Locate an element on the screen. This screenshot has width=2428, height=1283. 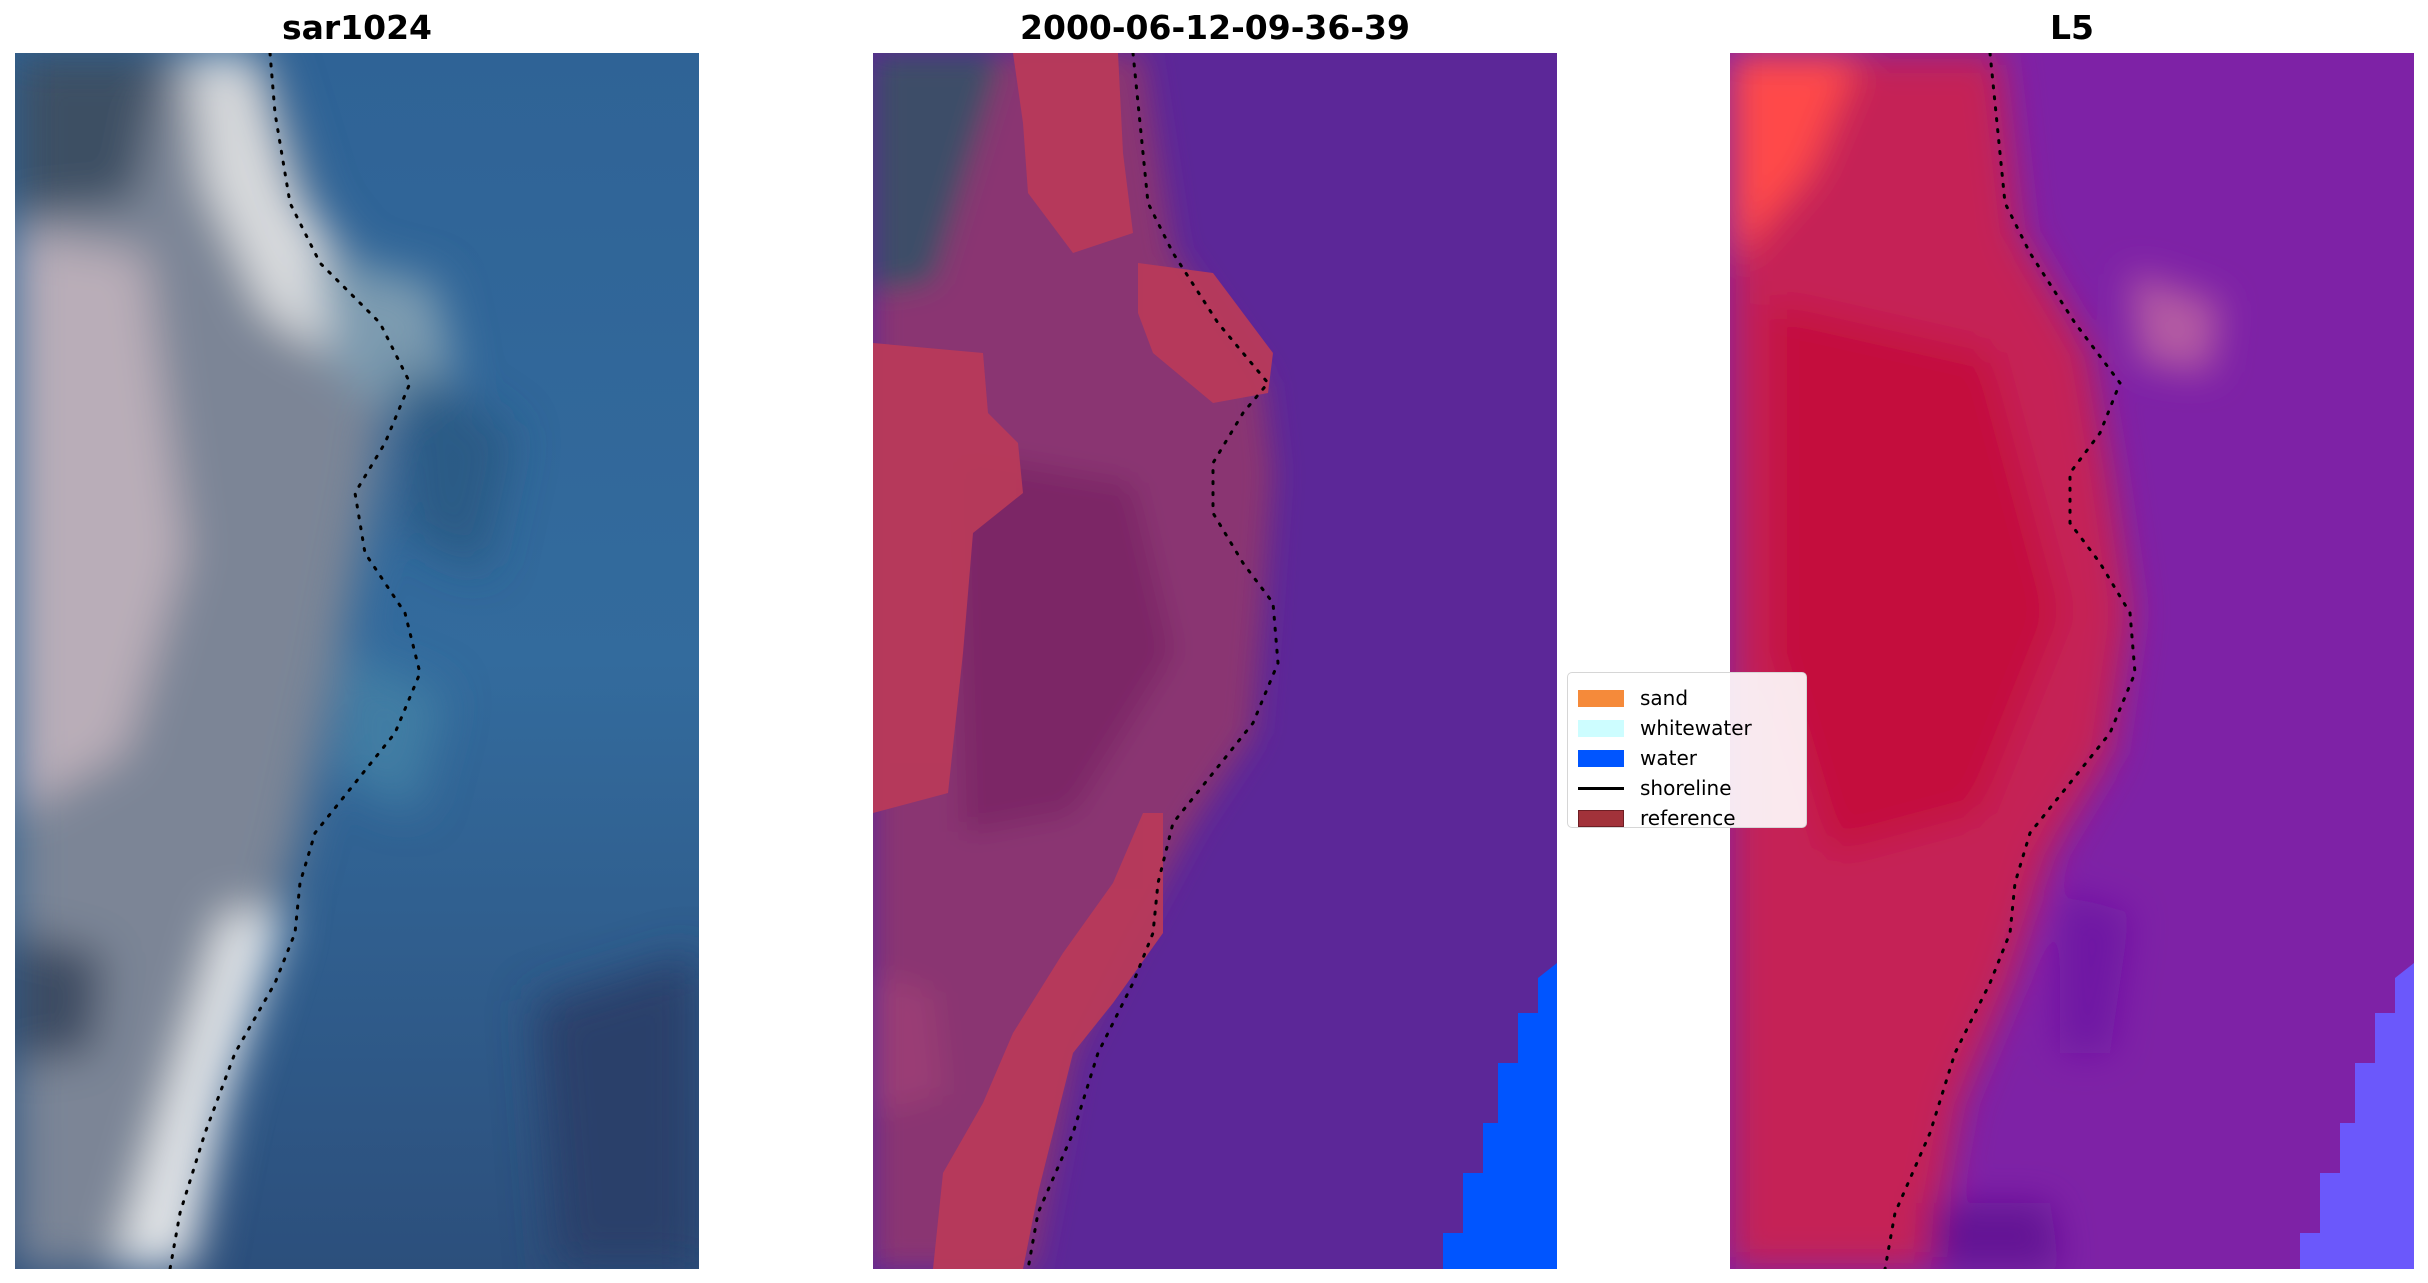
legend-label: sand is located at coordinates (1664, 698).